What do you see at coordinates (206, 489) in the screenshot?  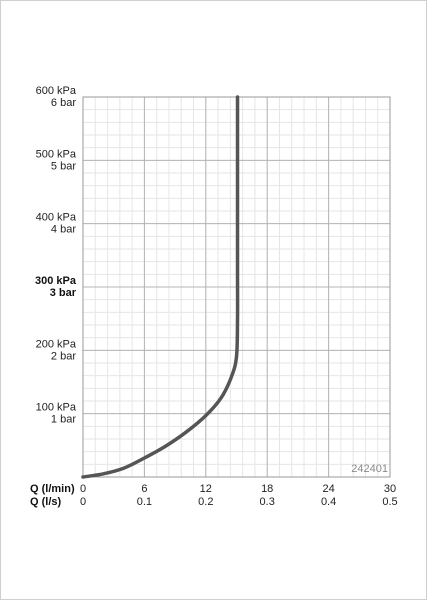 I see `x-tick-label-lpm: 12` at bounding box center [206, 489].